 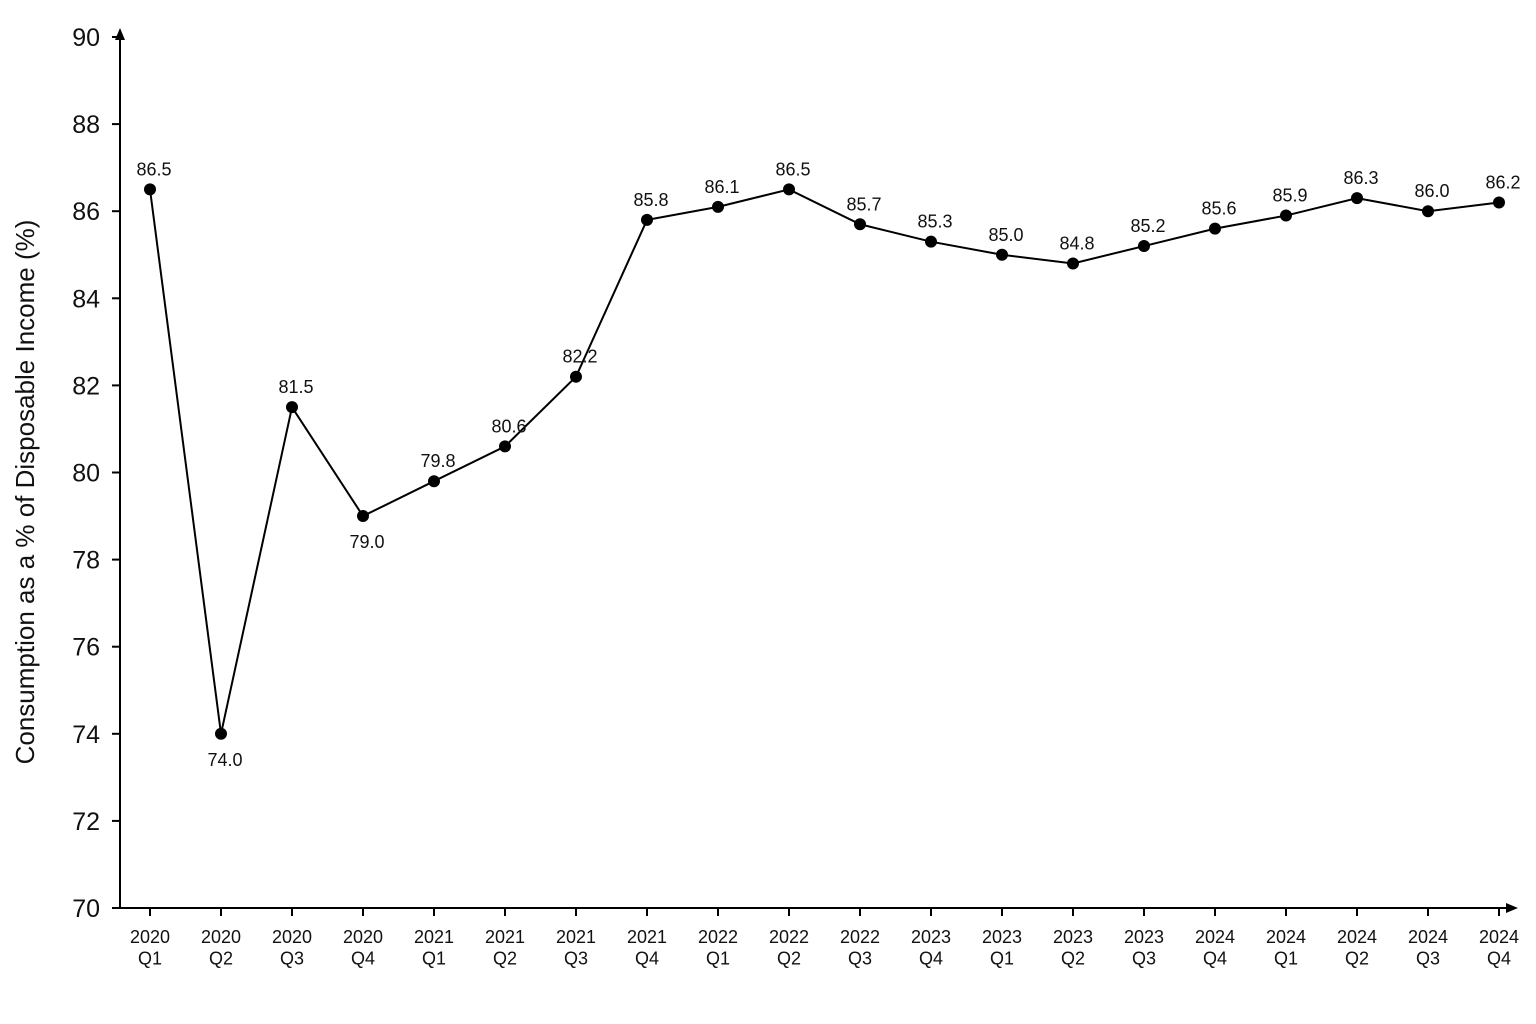 I want to click on x-tick-label: 2023 Q2, so click(x=1073, y=948).